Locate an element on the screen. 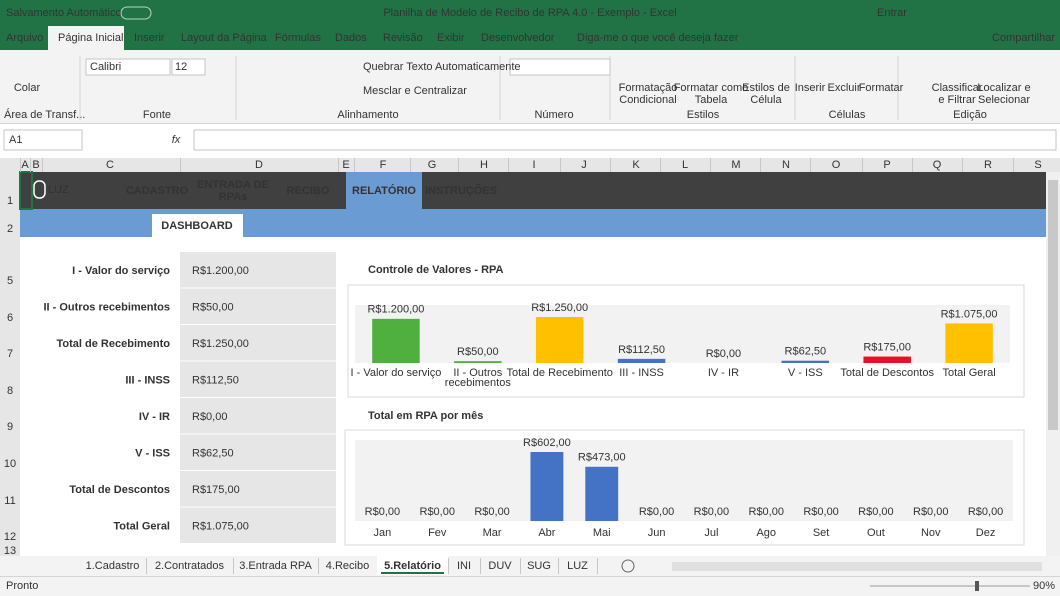  paste-button: Colar is located at coordinates (27, 88).